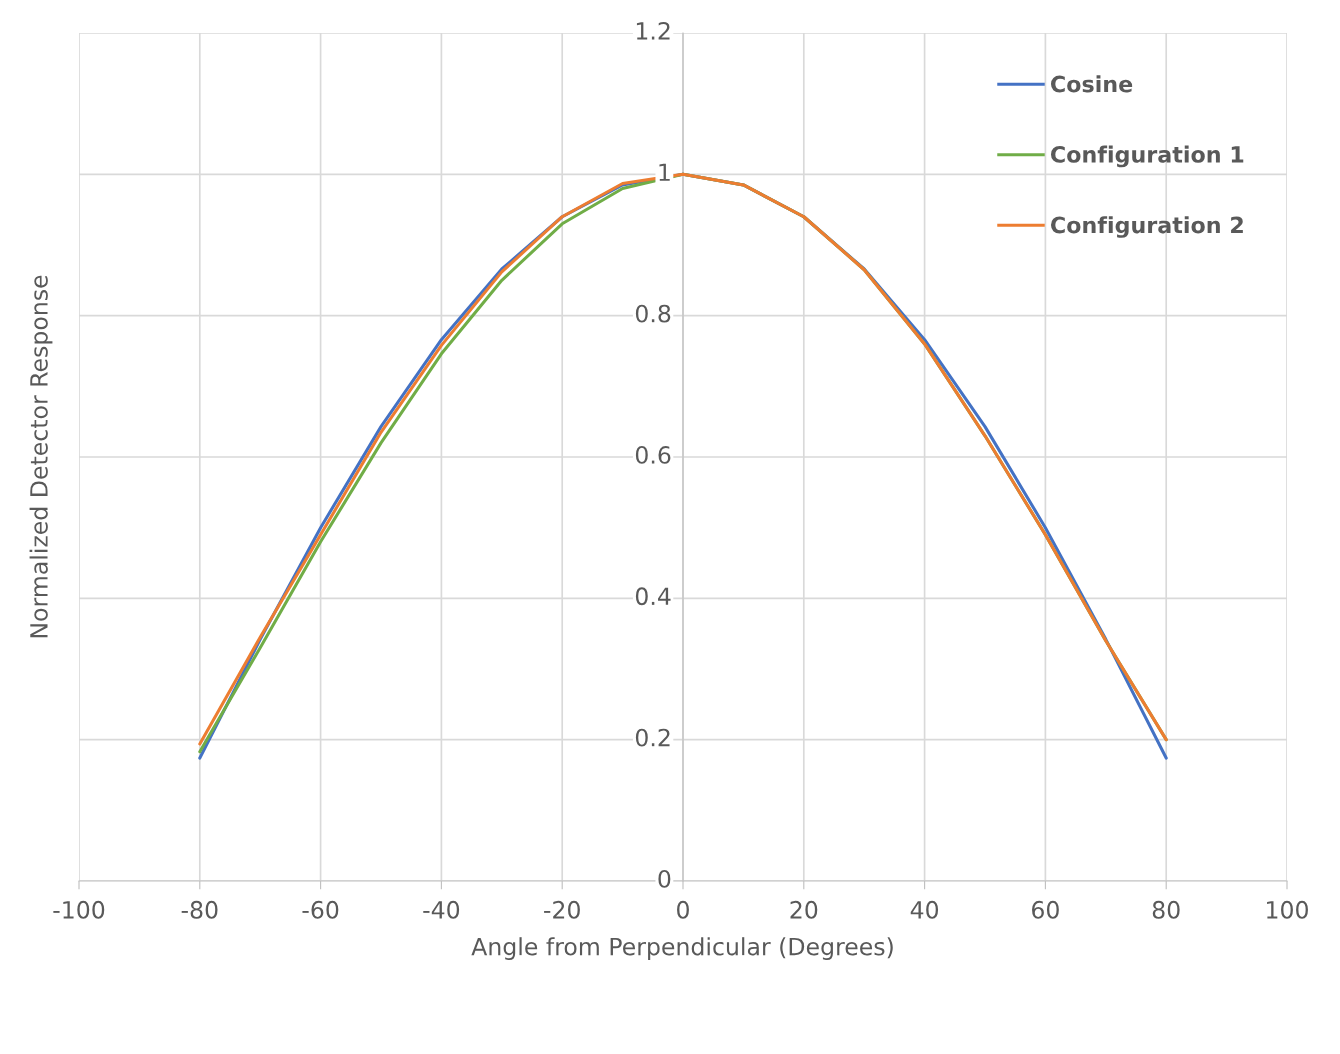 This screenshot has width=1340, height=1054. Describe the element at coordinates (1166, 909) in the screenshot. I see `x-tick-label: 80` at that location.